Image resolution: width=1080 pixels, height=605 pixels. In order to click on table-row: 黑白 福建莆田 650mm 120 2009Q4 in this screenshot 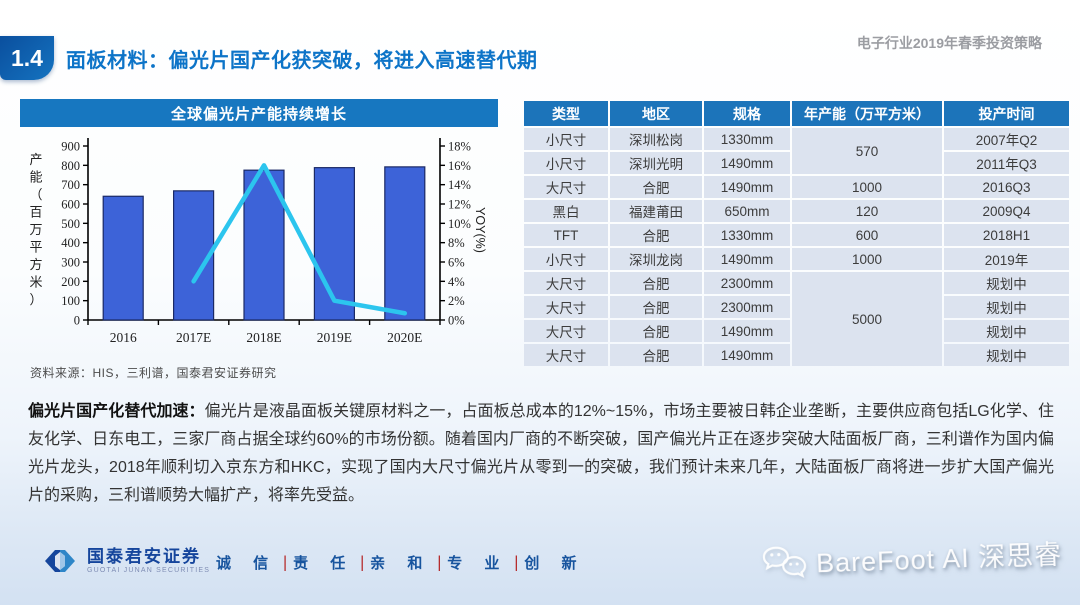, I will do `click(796, 211)`.